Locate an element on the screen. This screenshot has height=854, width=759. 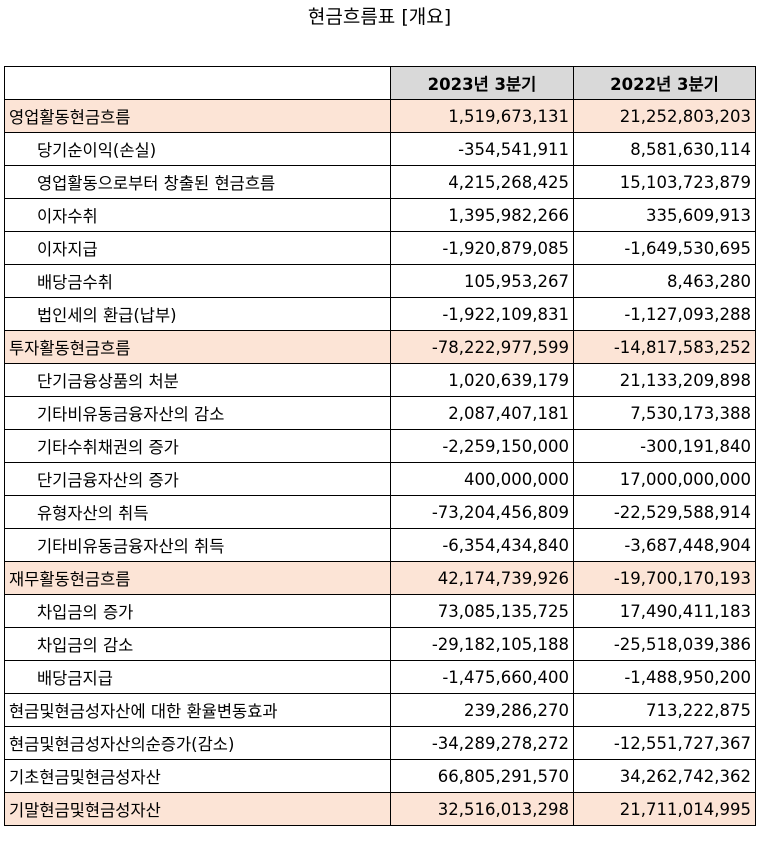
table-row: 단기금융자산의 증가 400,000,000 17,000,000,000 is located at coordinates (380, 479).